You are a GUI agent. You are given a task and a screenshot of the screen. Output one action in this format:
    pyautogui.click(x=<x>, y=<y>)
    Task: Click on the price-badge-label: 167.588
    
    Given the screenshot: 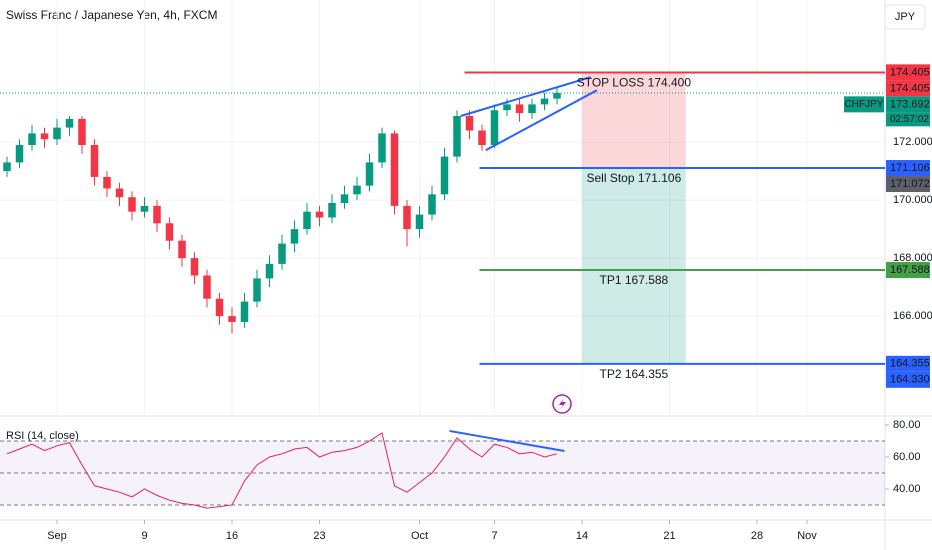 What is the action you would take?
    pyautogui.click(x=910, y=270)
    